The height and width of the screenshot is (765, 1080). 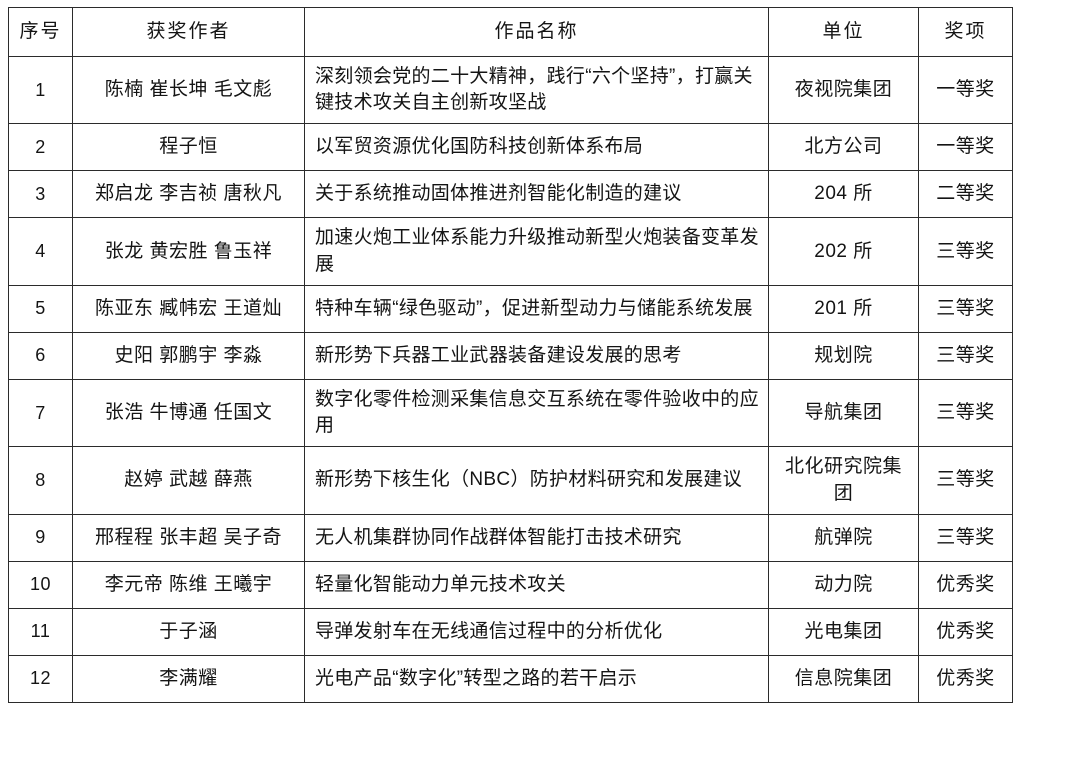 What do you see at coordinates (536, 194) in the screenshot?
I see `cell-title: 关于系统推动固体推进剂智能化制造的建议` at bounding box center [536, 194].